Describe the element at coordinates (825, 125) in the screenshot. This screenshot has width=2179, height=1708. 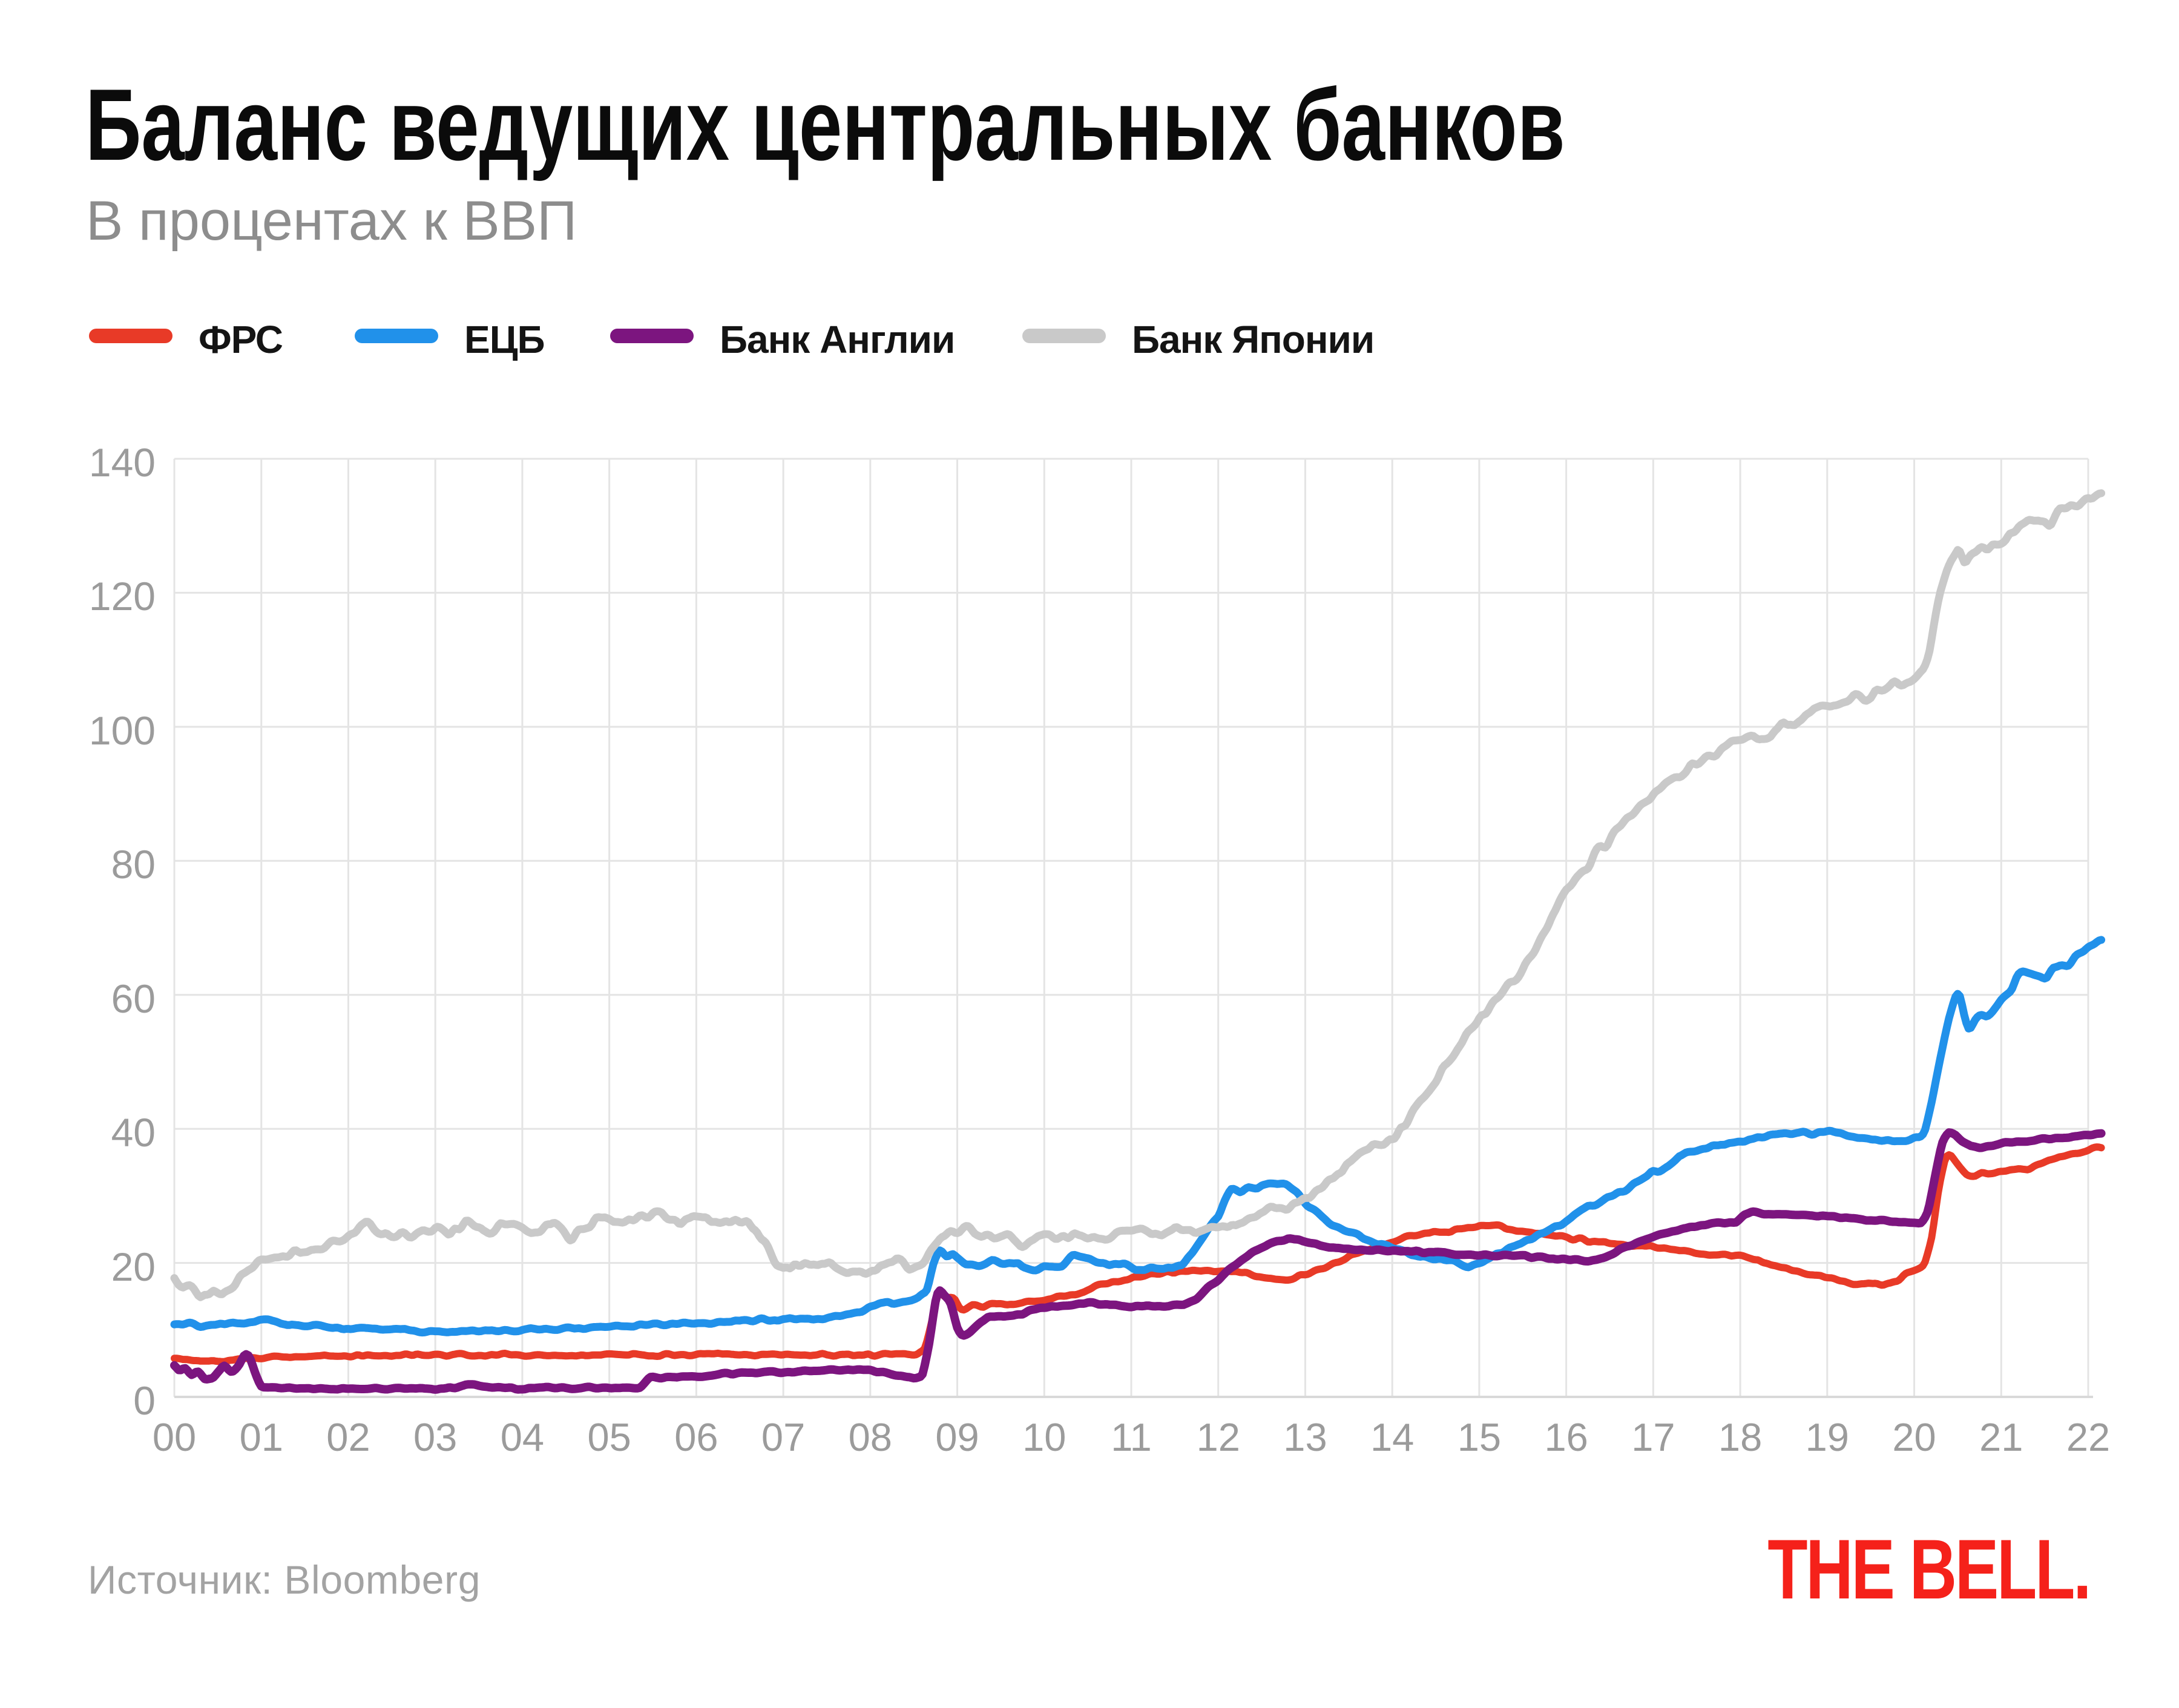
I see `chart-title: Баланс ведущих центральных банков` at that location.